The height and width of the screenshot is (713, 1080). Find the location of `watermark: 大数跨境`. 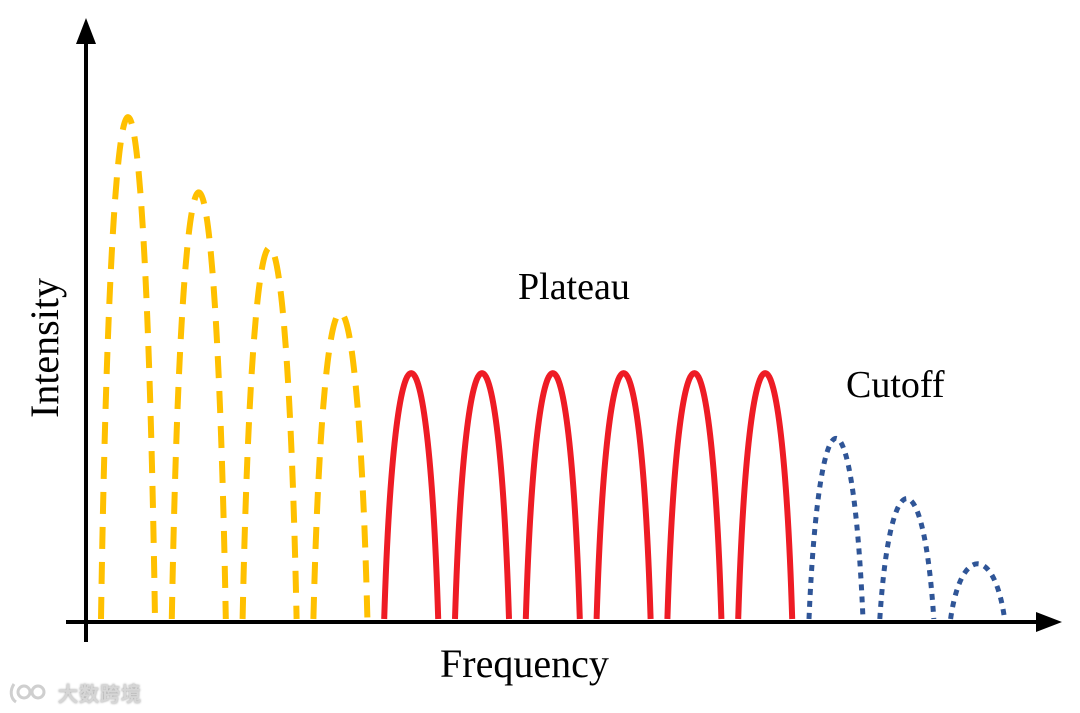

watermark: 大数跨境 is located at coordinates (75, 692).